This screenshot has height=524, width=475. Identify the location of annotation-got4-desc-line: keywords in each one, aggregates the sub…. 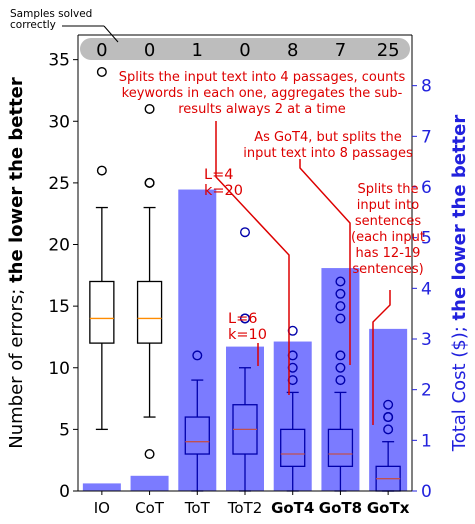
(262, 93).